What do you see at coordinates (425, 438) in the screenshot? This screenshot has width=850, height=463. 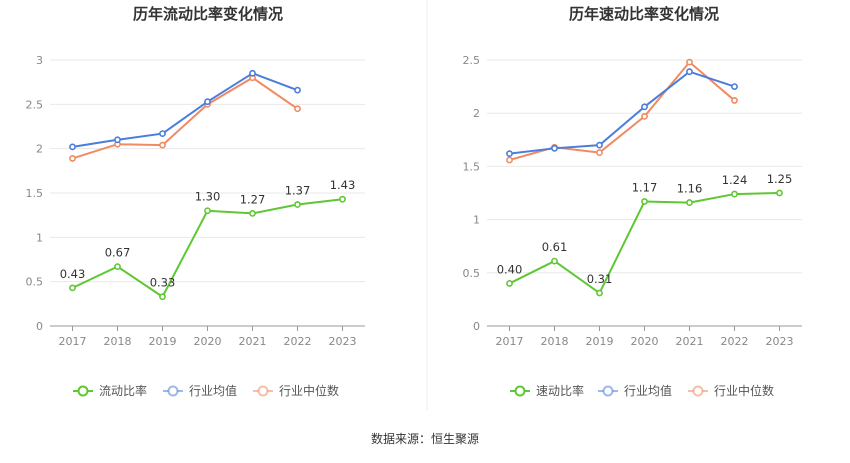 I see `data-source: 数据来源：恒生聚源` at bounding box center [425, 438].